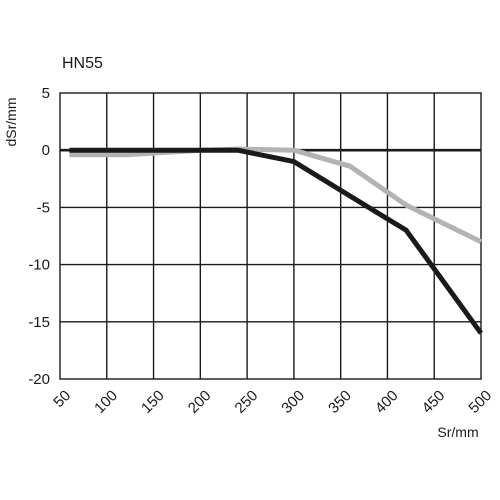  I want to click on x-tick-label: 350, so click(340, 402).